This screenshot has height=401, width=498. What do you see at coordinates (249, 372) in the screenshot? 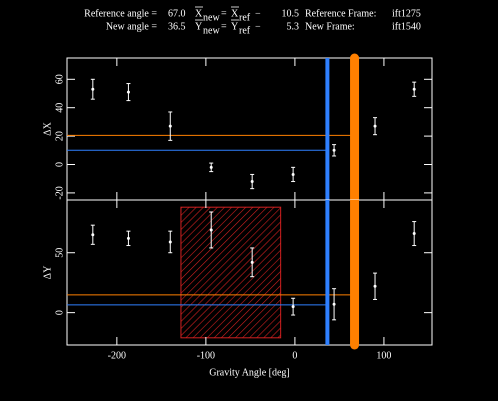
I see `x-axis-label: Gravity Angle [deg]` at bounding box center [249, 372].